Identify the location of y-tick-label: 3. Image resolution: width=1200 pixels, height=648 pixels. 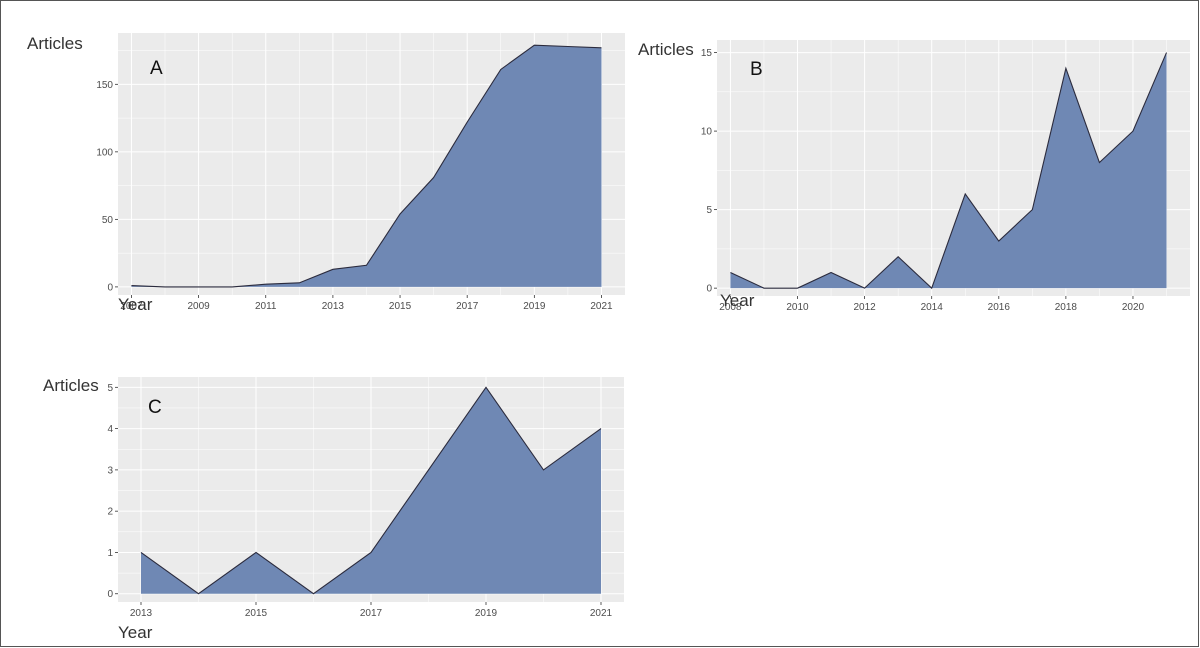
(110, 470).